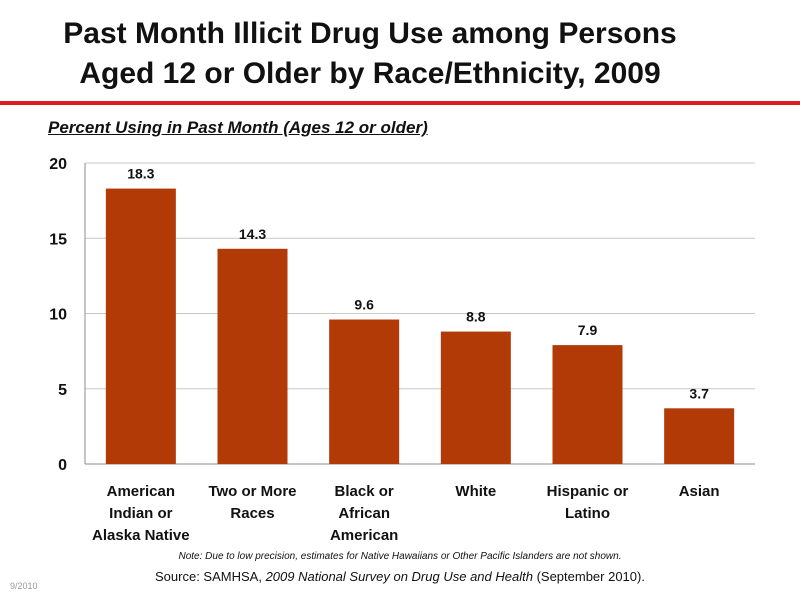 The height and width of the screenshot is (599, 800). Describe the element at coordinates (141, 535) in the screenshot. I see `x-tick-label-line: Alaska Native` at that location.